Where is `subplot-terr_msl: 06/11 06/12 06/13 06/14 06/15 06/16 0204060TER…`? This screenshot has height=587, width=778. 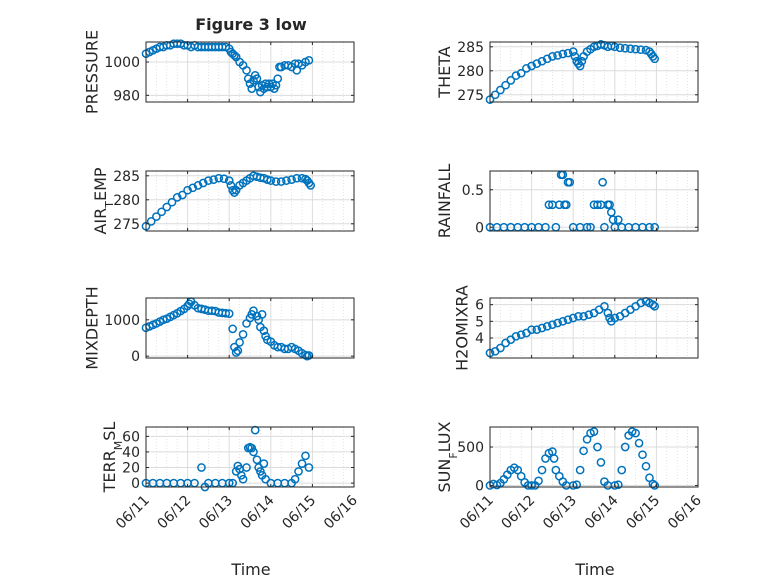 subplot-terr_msl: 06/11 06/12 06/13 06/14 06/15 06/16 0204060TER… is located at coordinates (230, 477).